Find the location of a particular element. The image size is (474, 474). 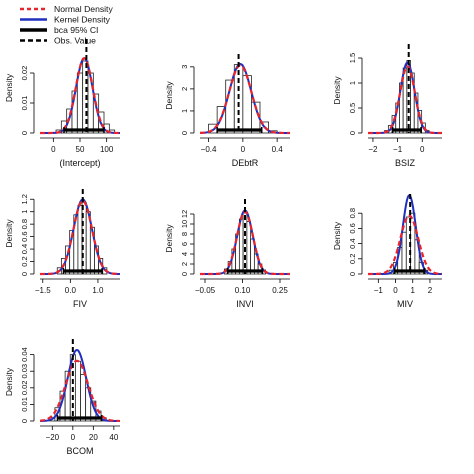

panel-debtr: −0.4 0 0.4 0 1 2 3 DEbtR Density is located at coordinates (227, 111).